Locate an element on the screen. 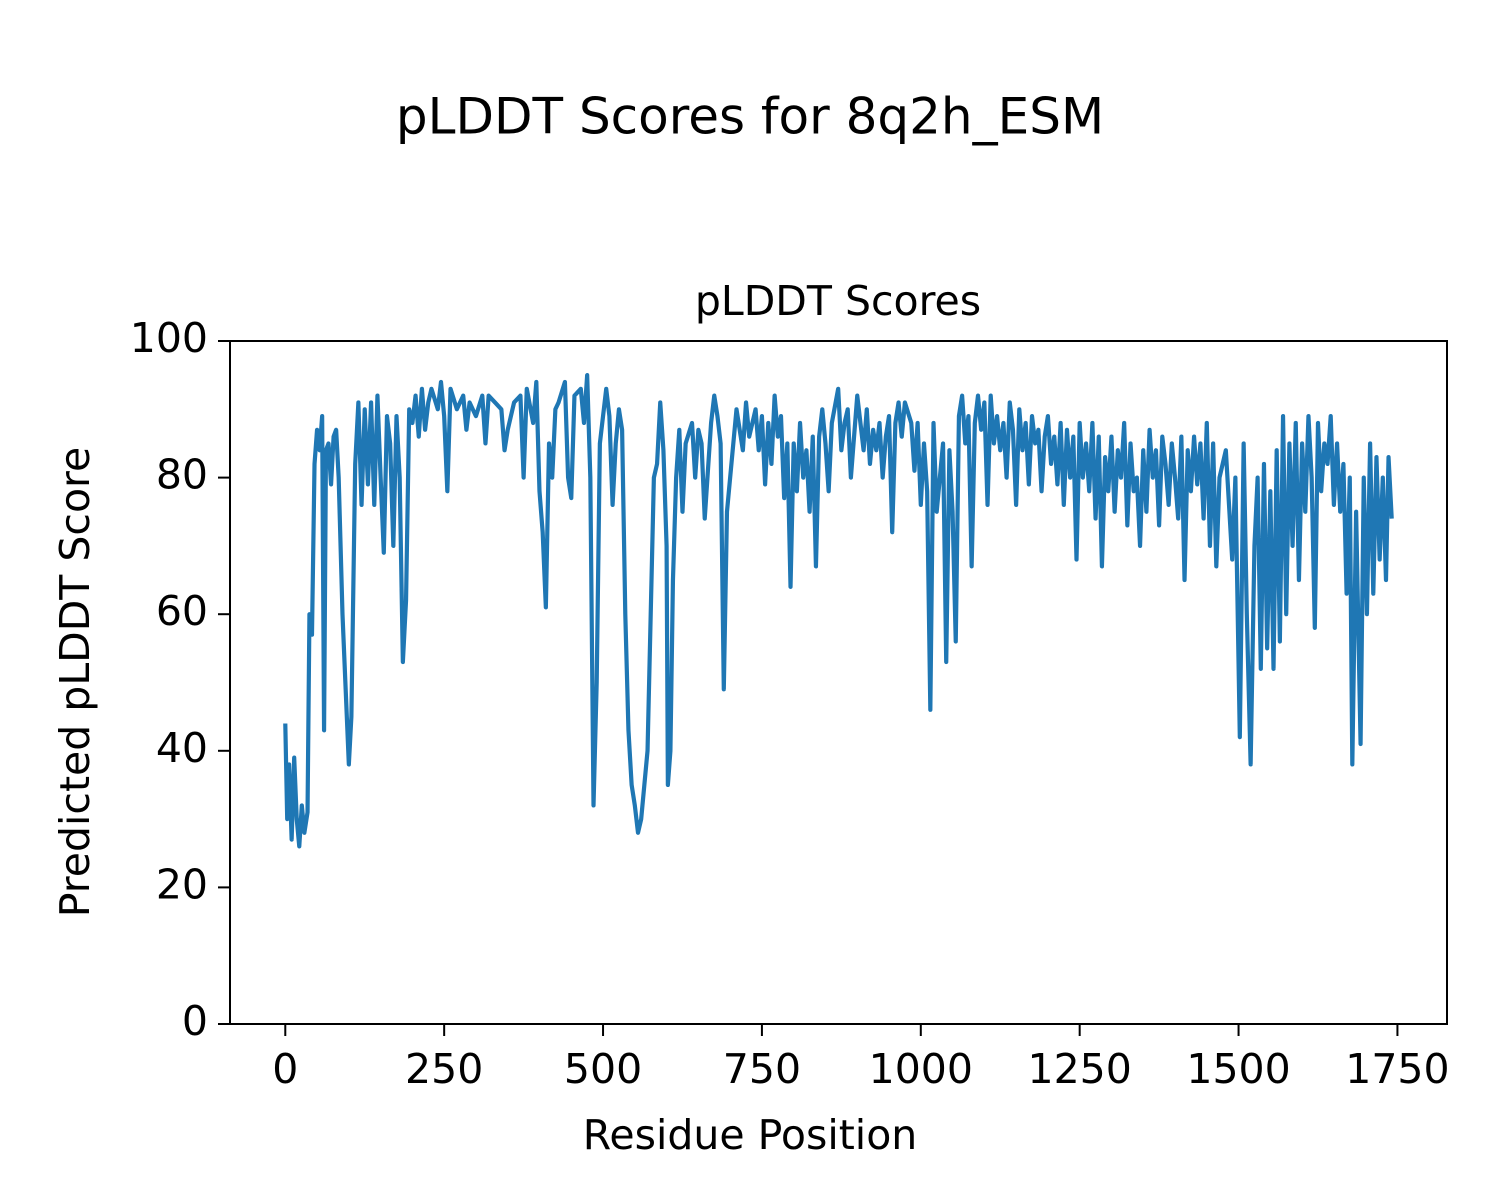  y-axis-label: Predicted pLDDT Score is located at coordinates (75, 682).